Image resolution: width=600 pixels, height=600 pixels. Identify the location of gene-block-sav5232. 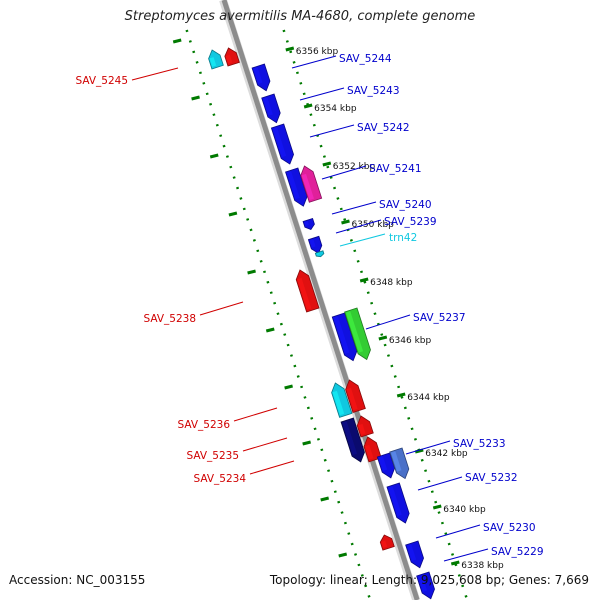
(399, 503).